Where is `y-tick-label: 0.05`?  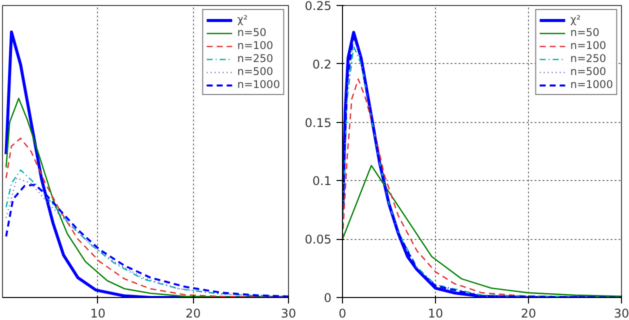
y-tick-label: 0.05 is located at coordinates (318, 239).